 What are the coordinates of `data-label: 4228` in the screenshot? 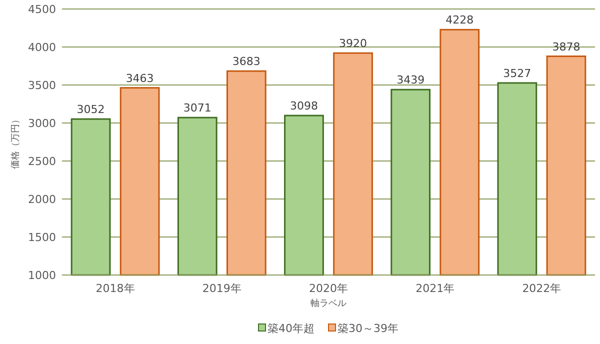 It's located at (460, 20).